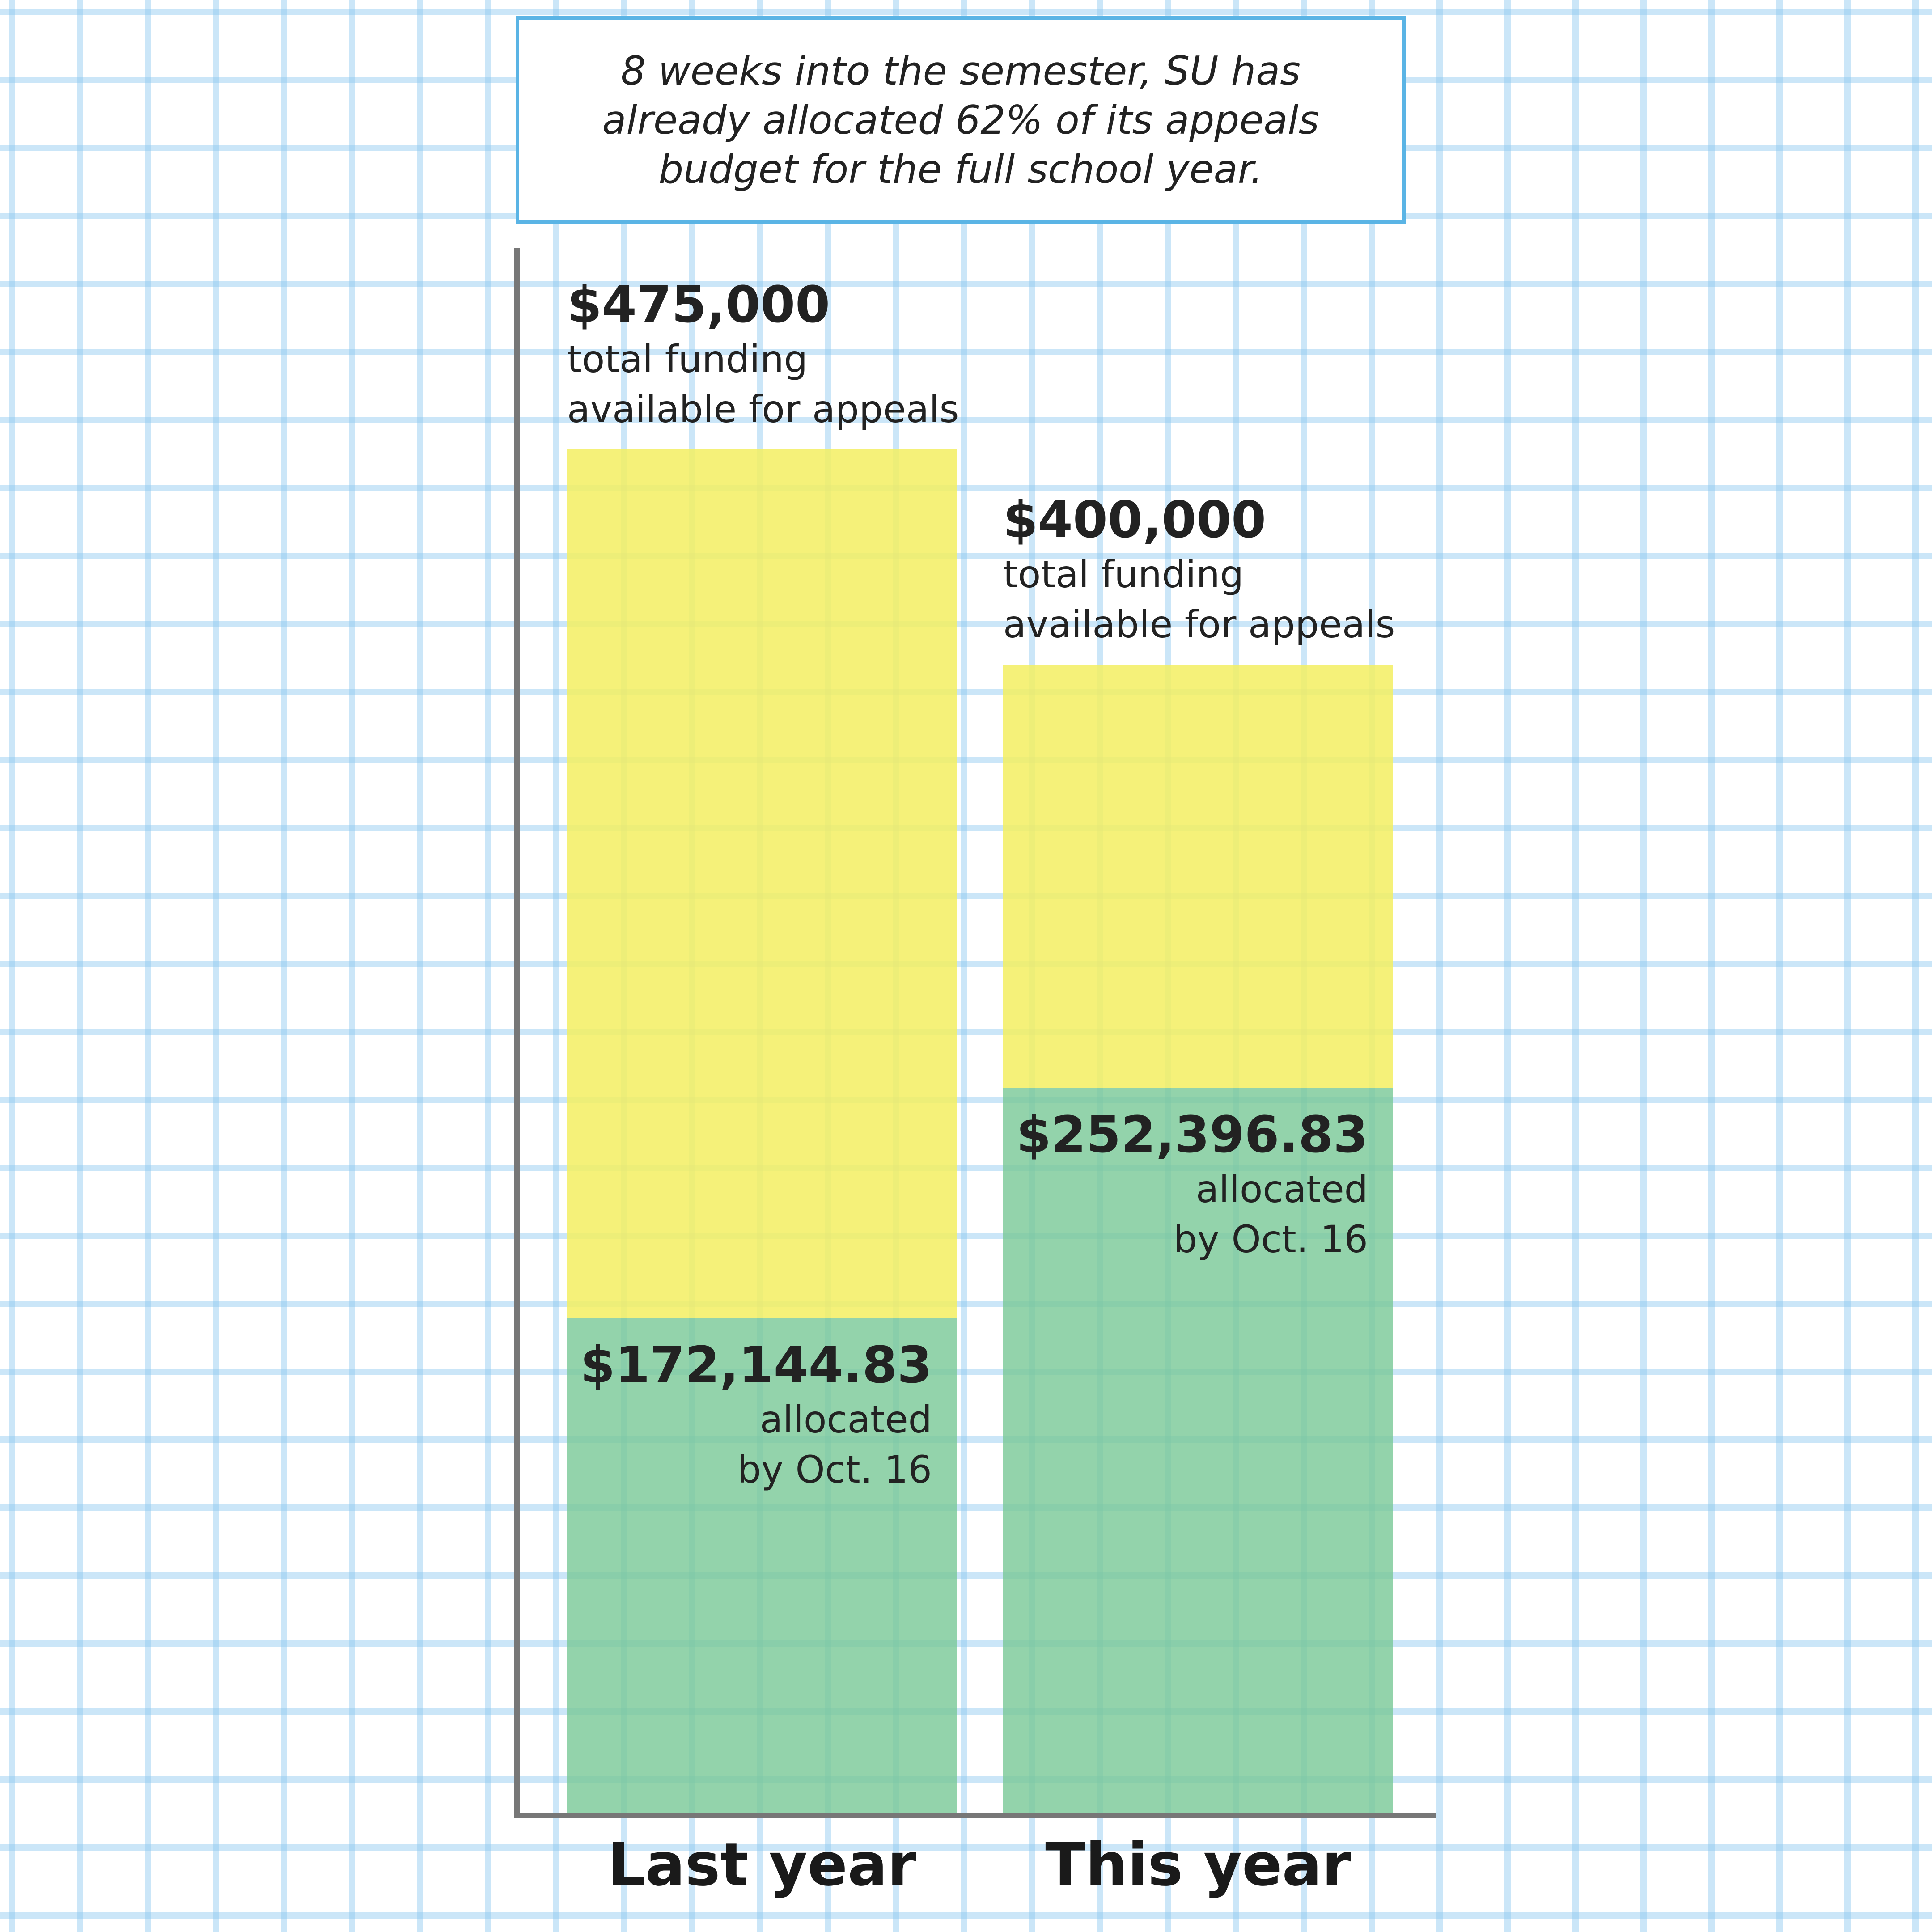 This screenshot has height=1932, width=1932. What do you see at coordinates (756, 1365) in the screenshot?
I see `allocated-amount-label: $172,144.83` at bounding box center [756, 1365].